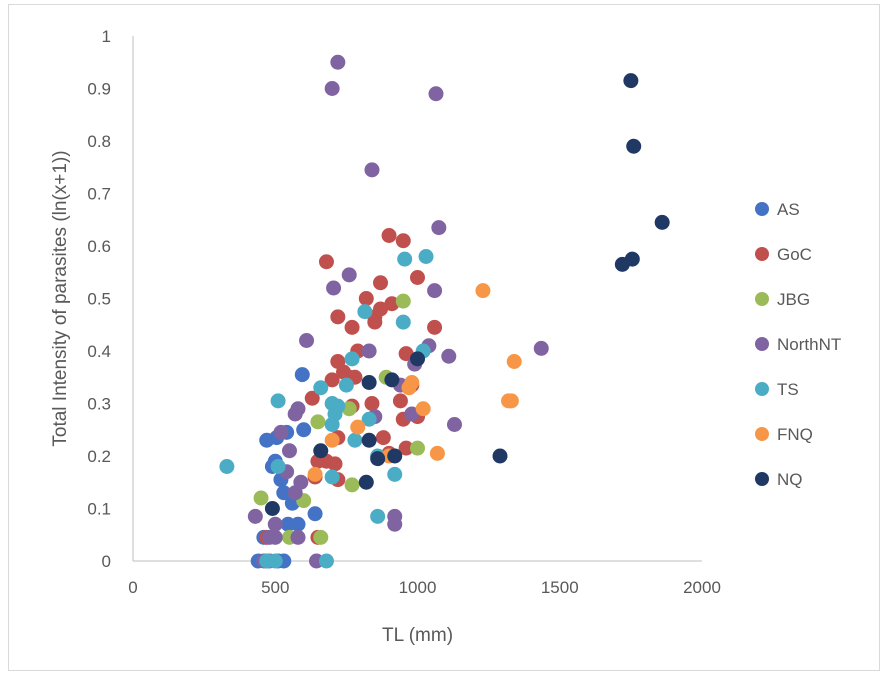  What do you see at coordinates (798, 344) in the screenshot?
I see `legend: AS GoC JBG NorthNT TS FNQ NQ` at bounding box center [798, 344].